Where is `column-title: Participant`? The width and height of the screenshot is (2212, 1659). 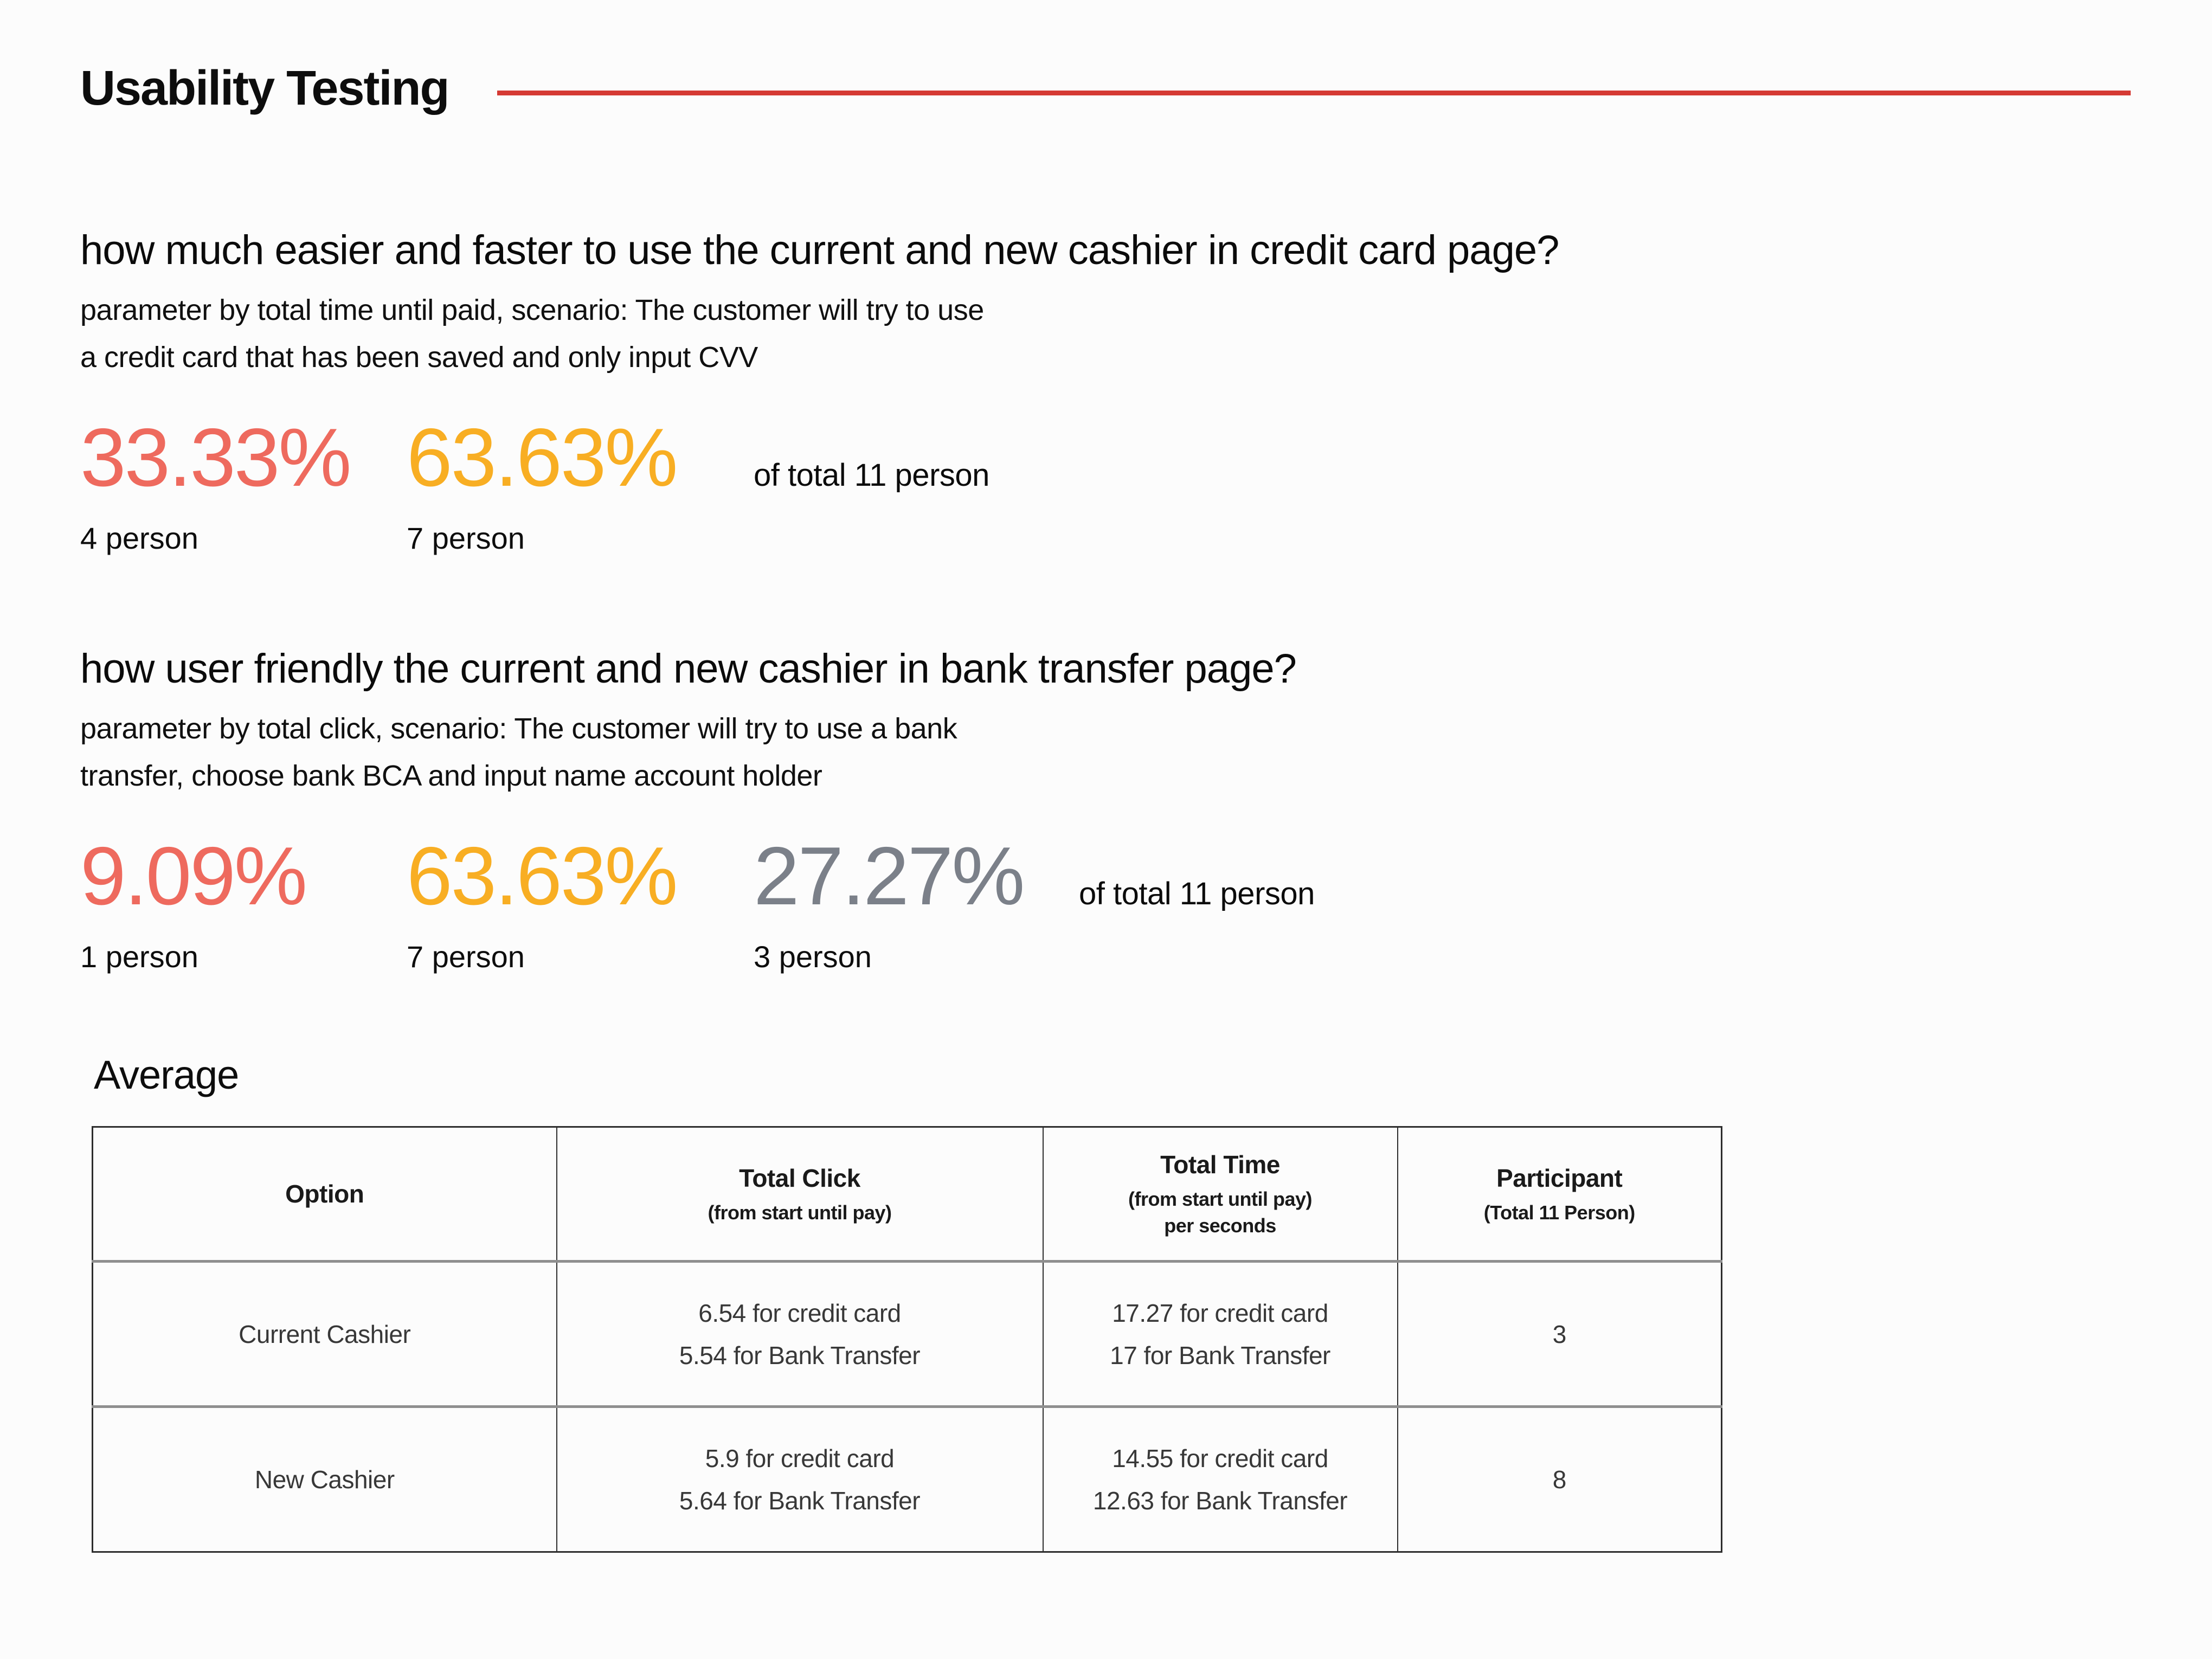
column-title: Participant is located at coordinates (1559, 1177).